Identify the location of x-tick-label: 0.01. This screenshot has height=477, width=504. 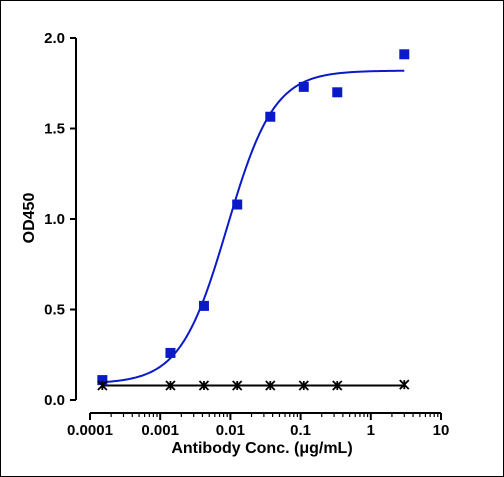
(230, 430).